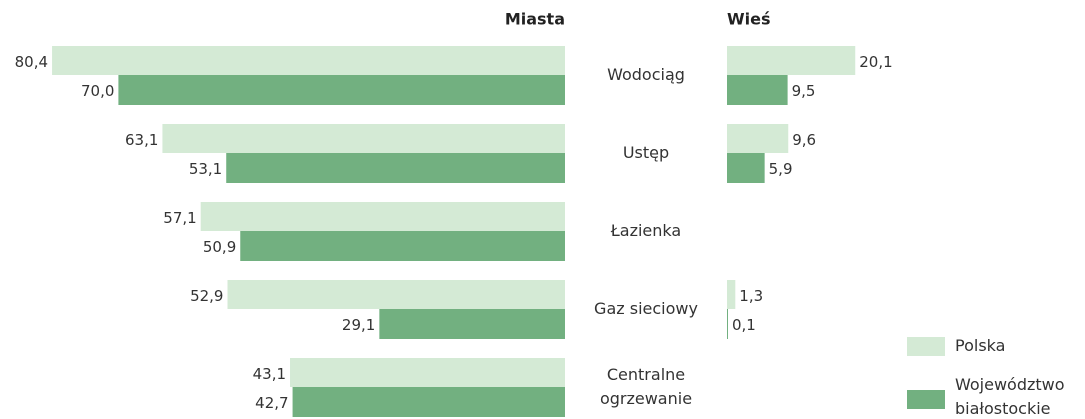 The height and width of the screenshot is (419, 1085). What do you see at coordinates (219, 247) in the screenshot?
I see `value-label: 50,9` at bounding box center [219, 247].